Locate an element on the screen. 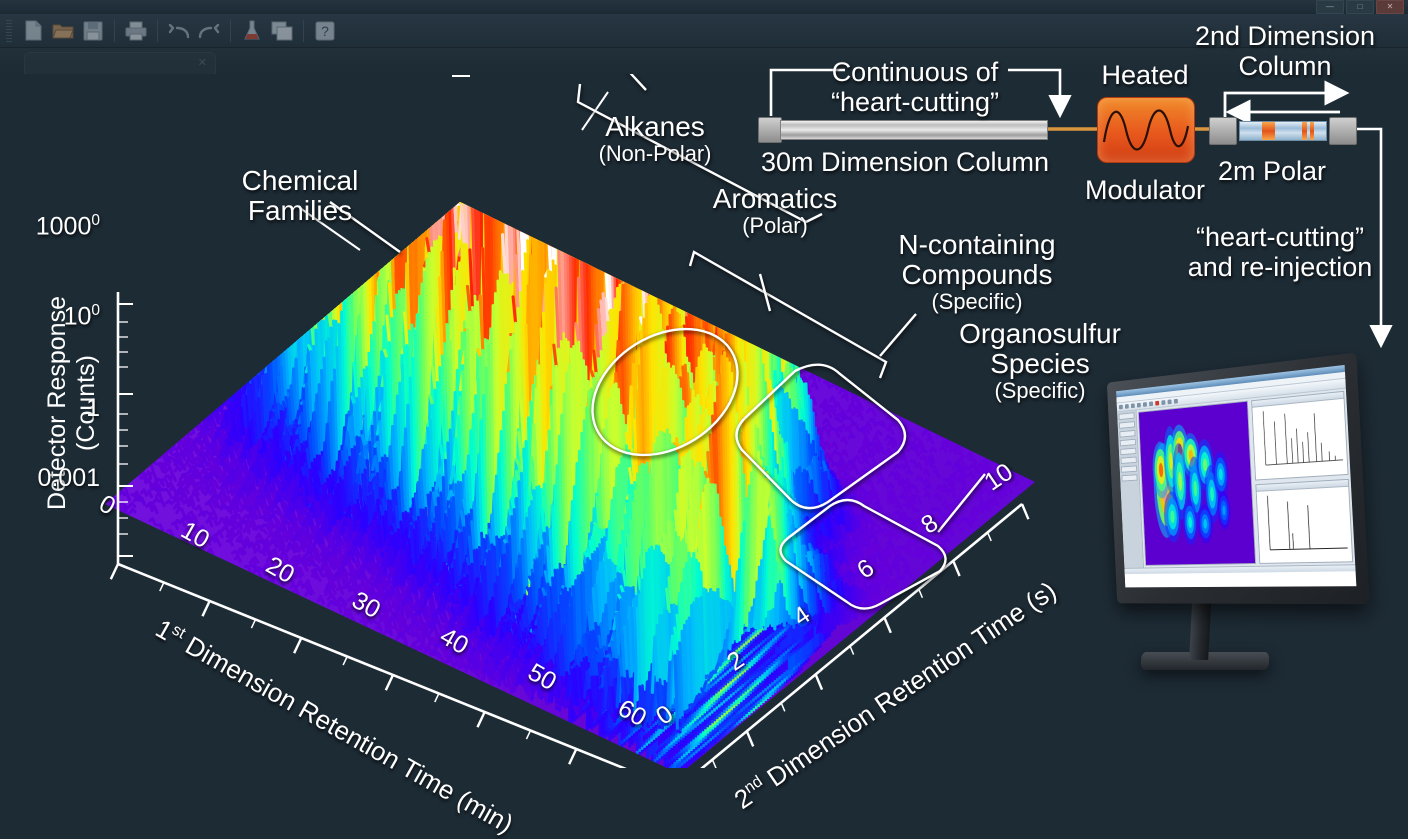 The width and height of the screenshot is (1408, 839). title-bar: — □ ✕ is located at coordinates (704, 7).